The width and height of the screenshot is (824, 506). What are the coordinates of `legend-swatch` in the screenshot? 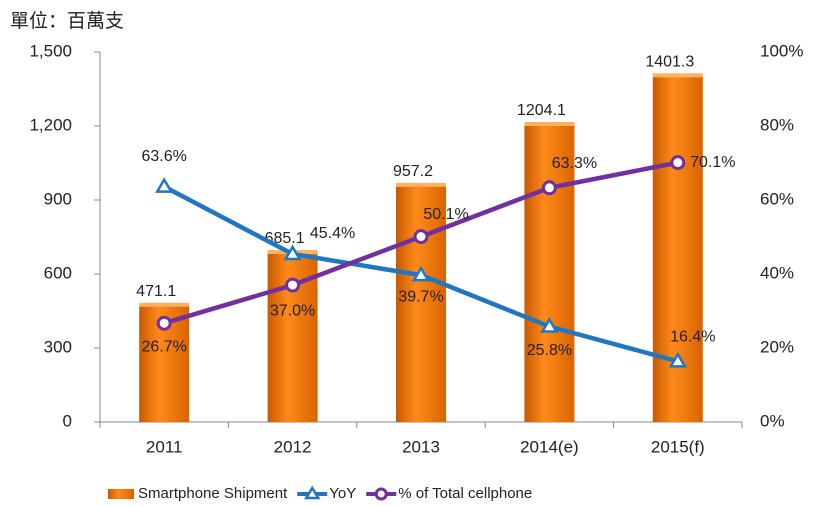 It's located at (121, 494).